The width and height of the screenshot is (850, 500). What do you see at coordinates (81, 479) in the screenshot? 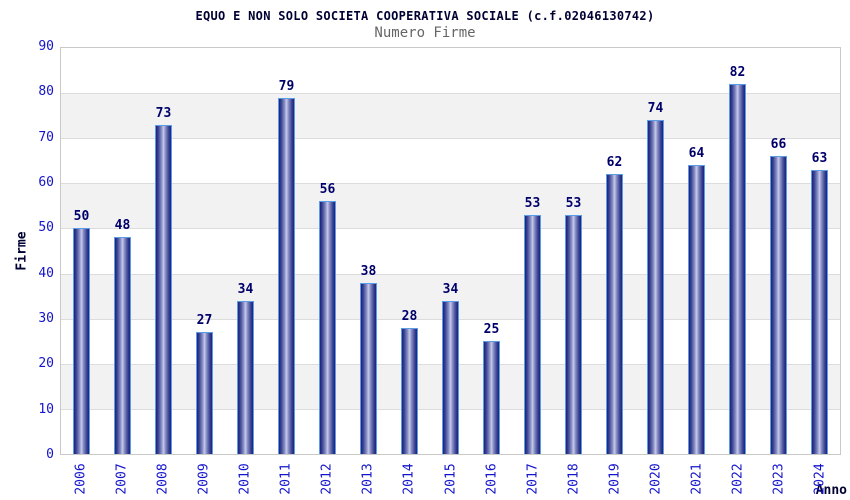
I see `x-tick-label: 2006` at bounding box center [81, 479].